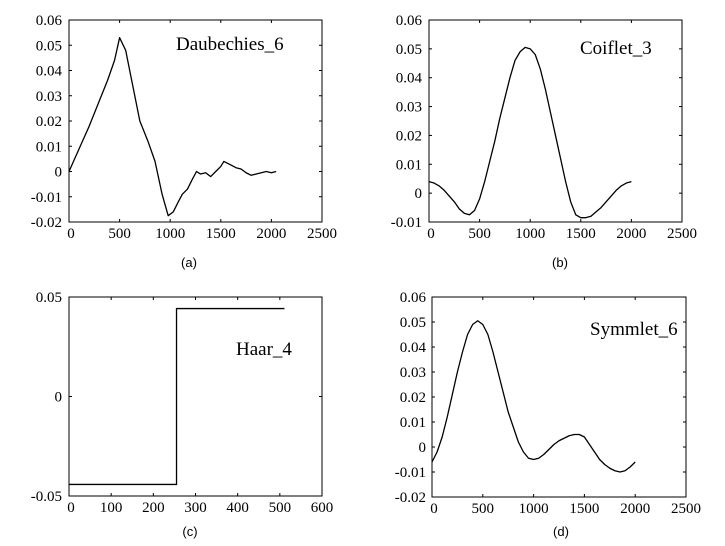 This screenshot has height=546, width=725. I want to click on panel-c-x-tick-label: 100, so click(111, 508).